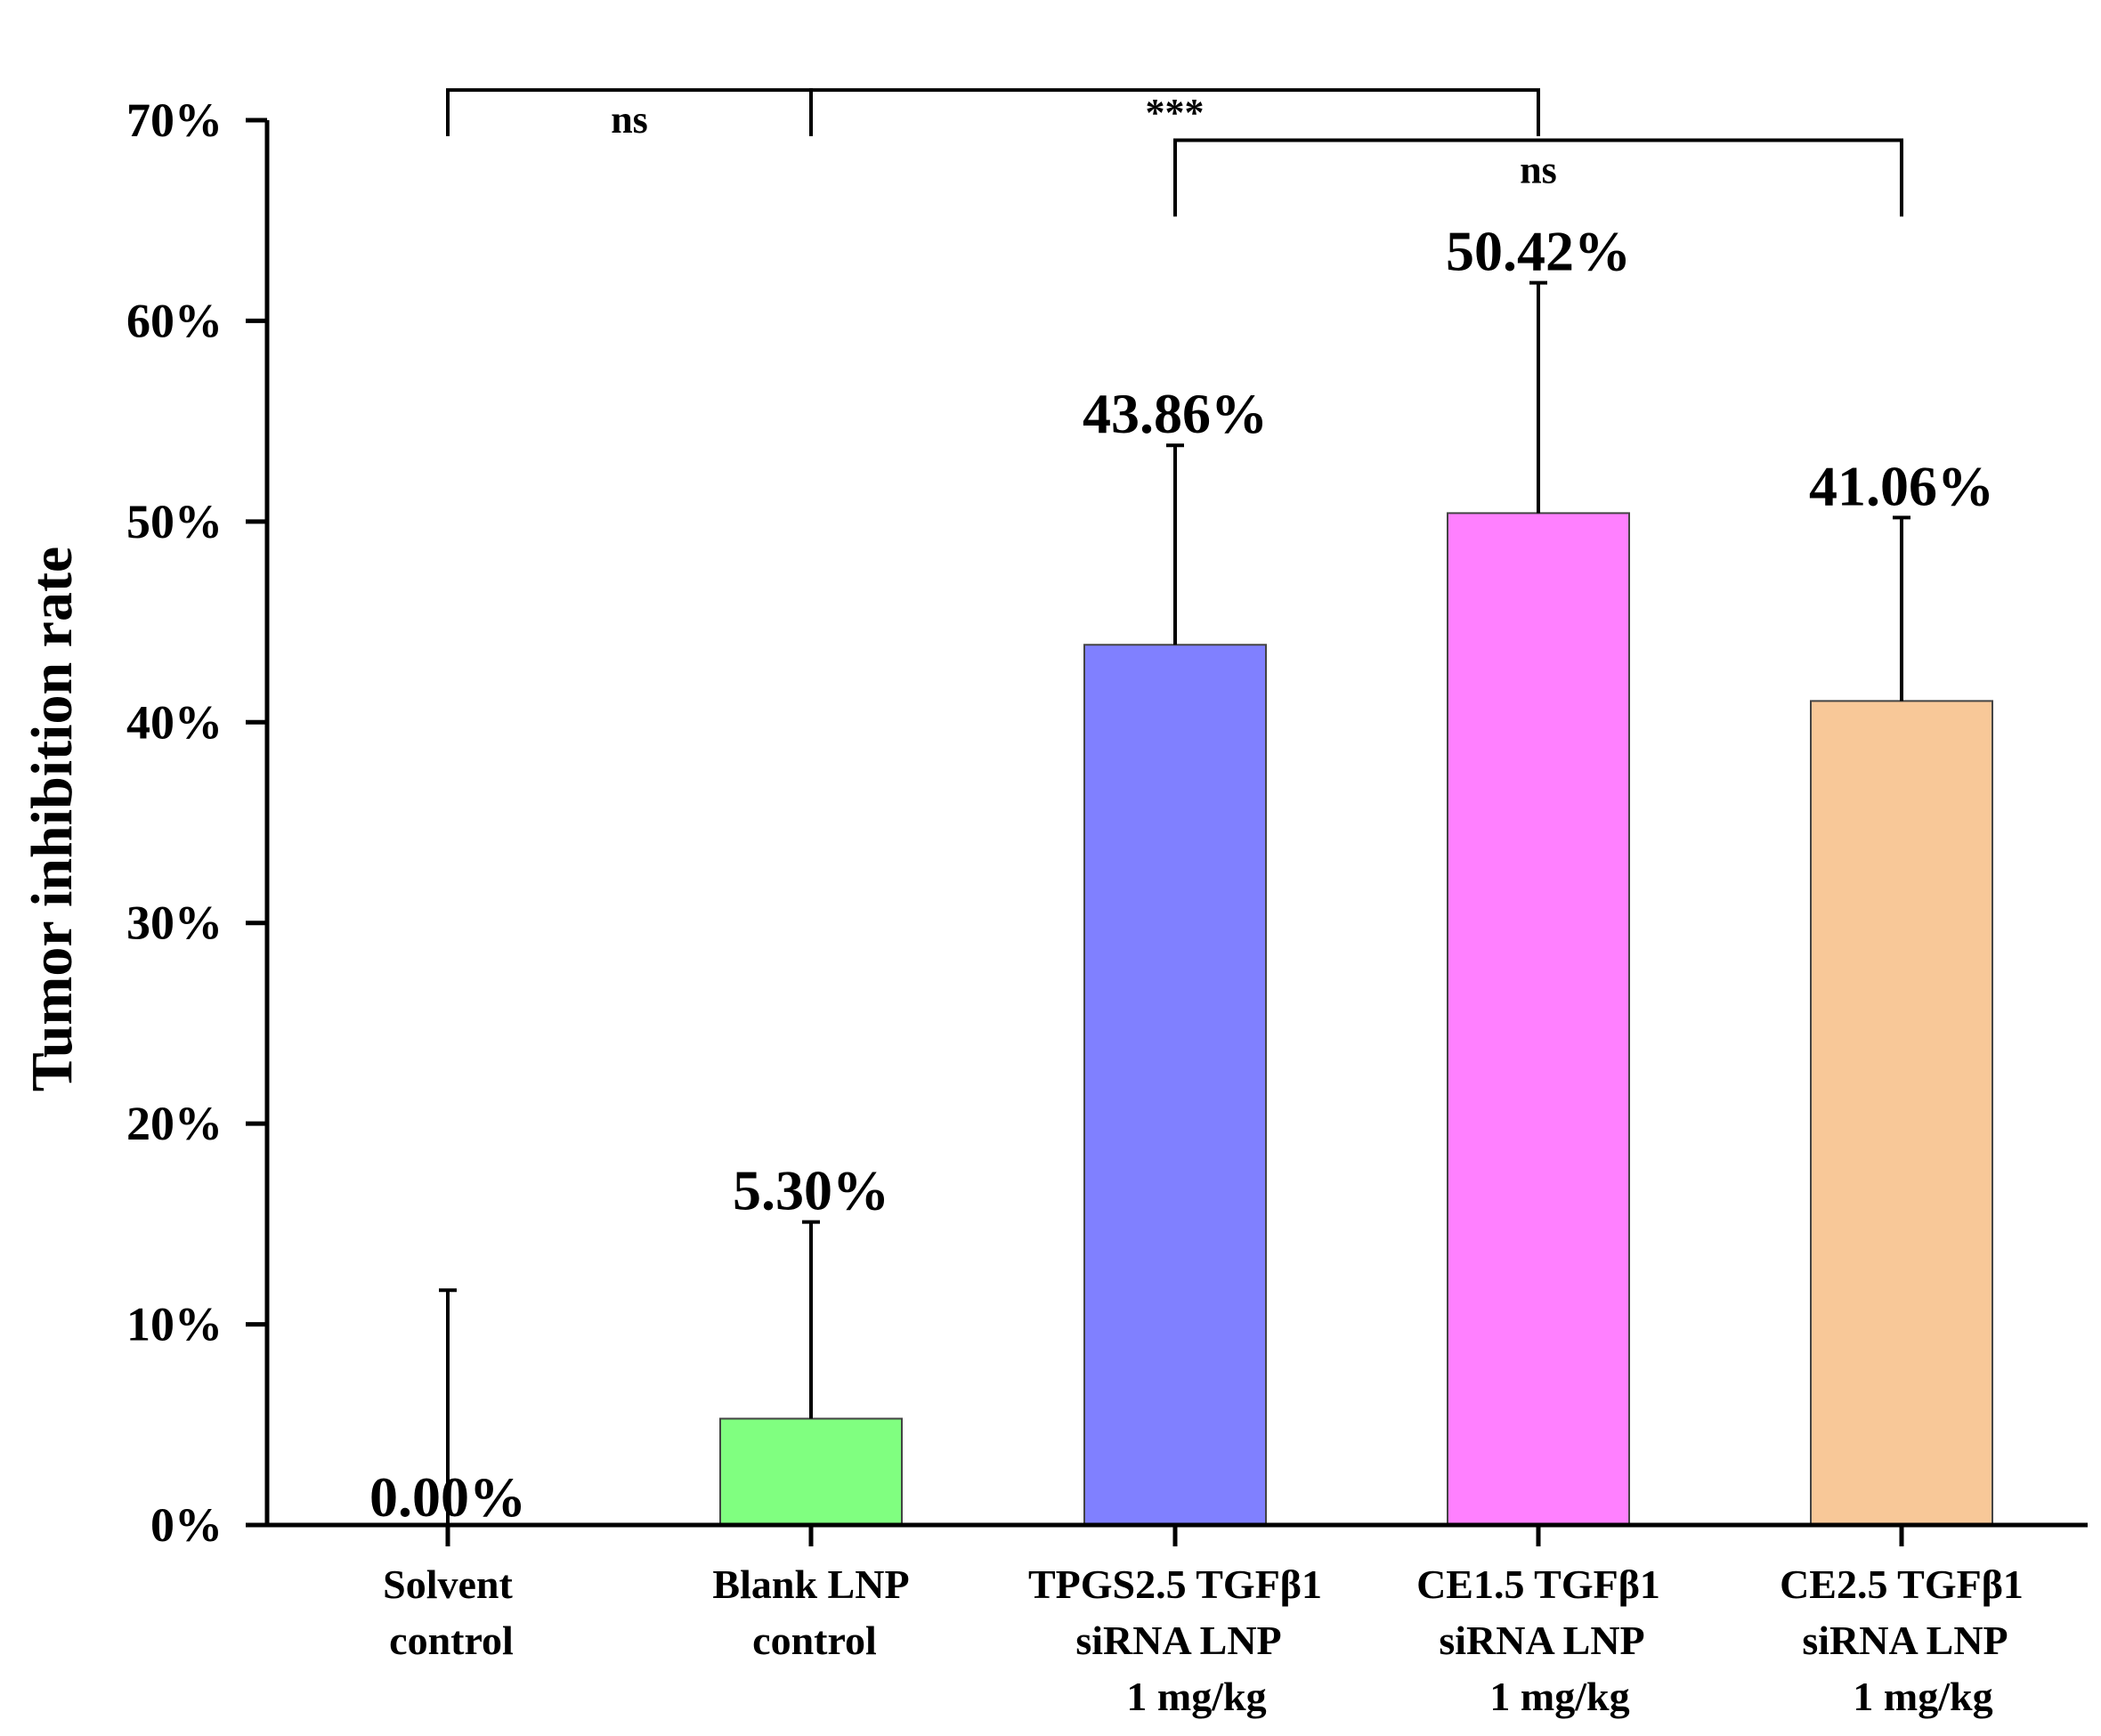  What do you see at coordinates (1902, 1584) in the screenshot?
I see `category-label-4-line-0: CE2.5 TGFβ1` at bounding box center [1902, 1584].